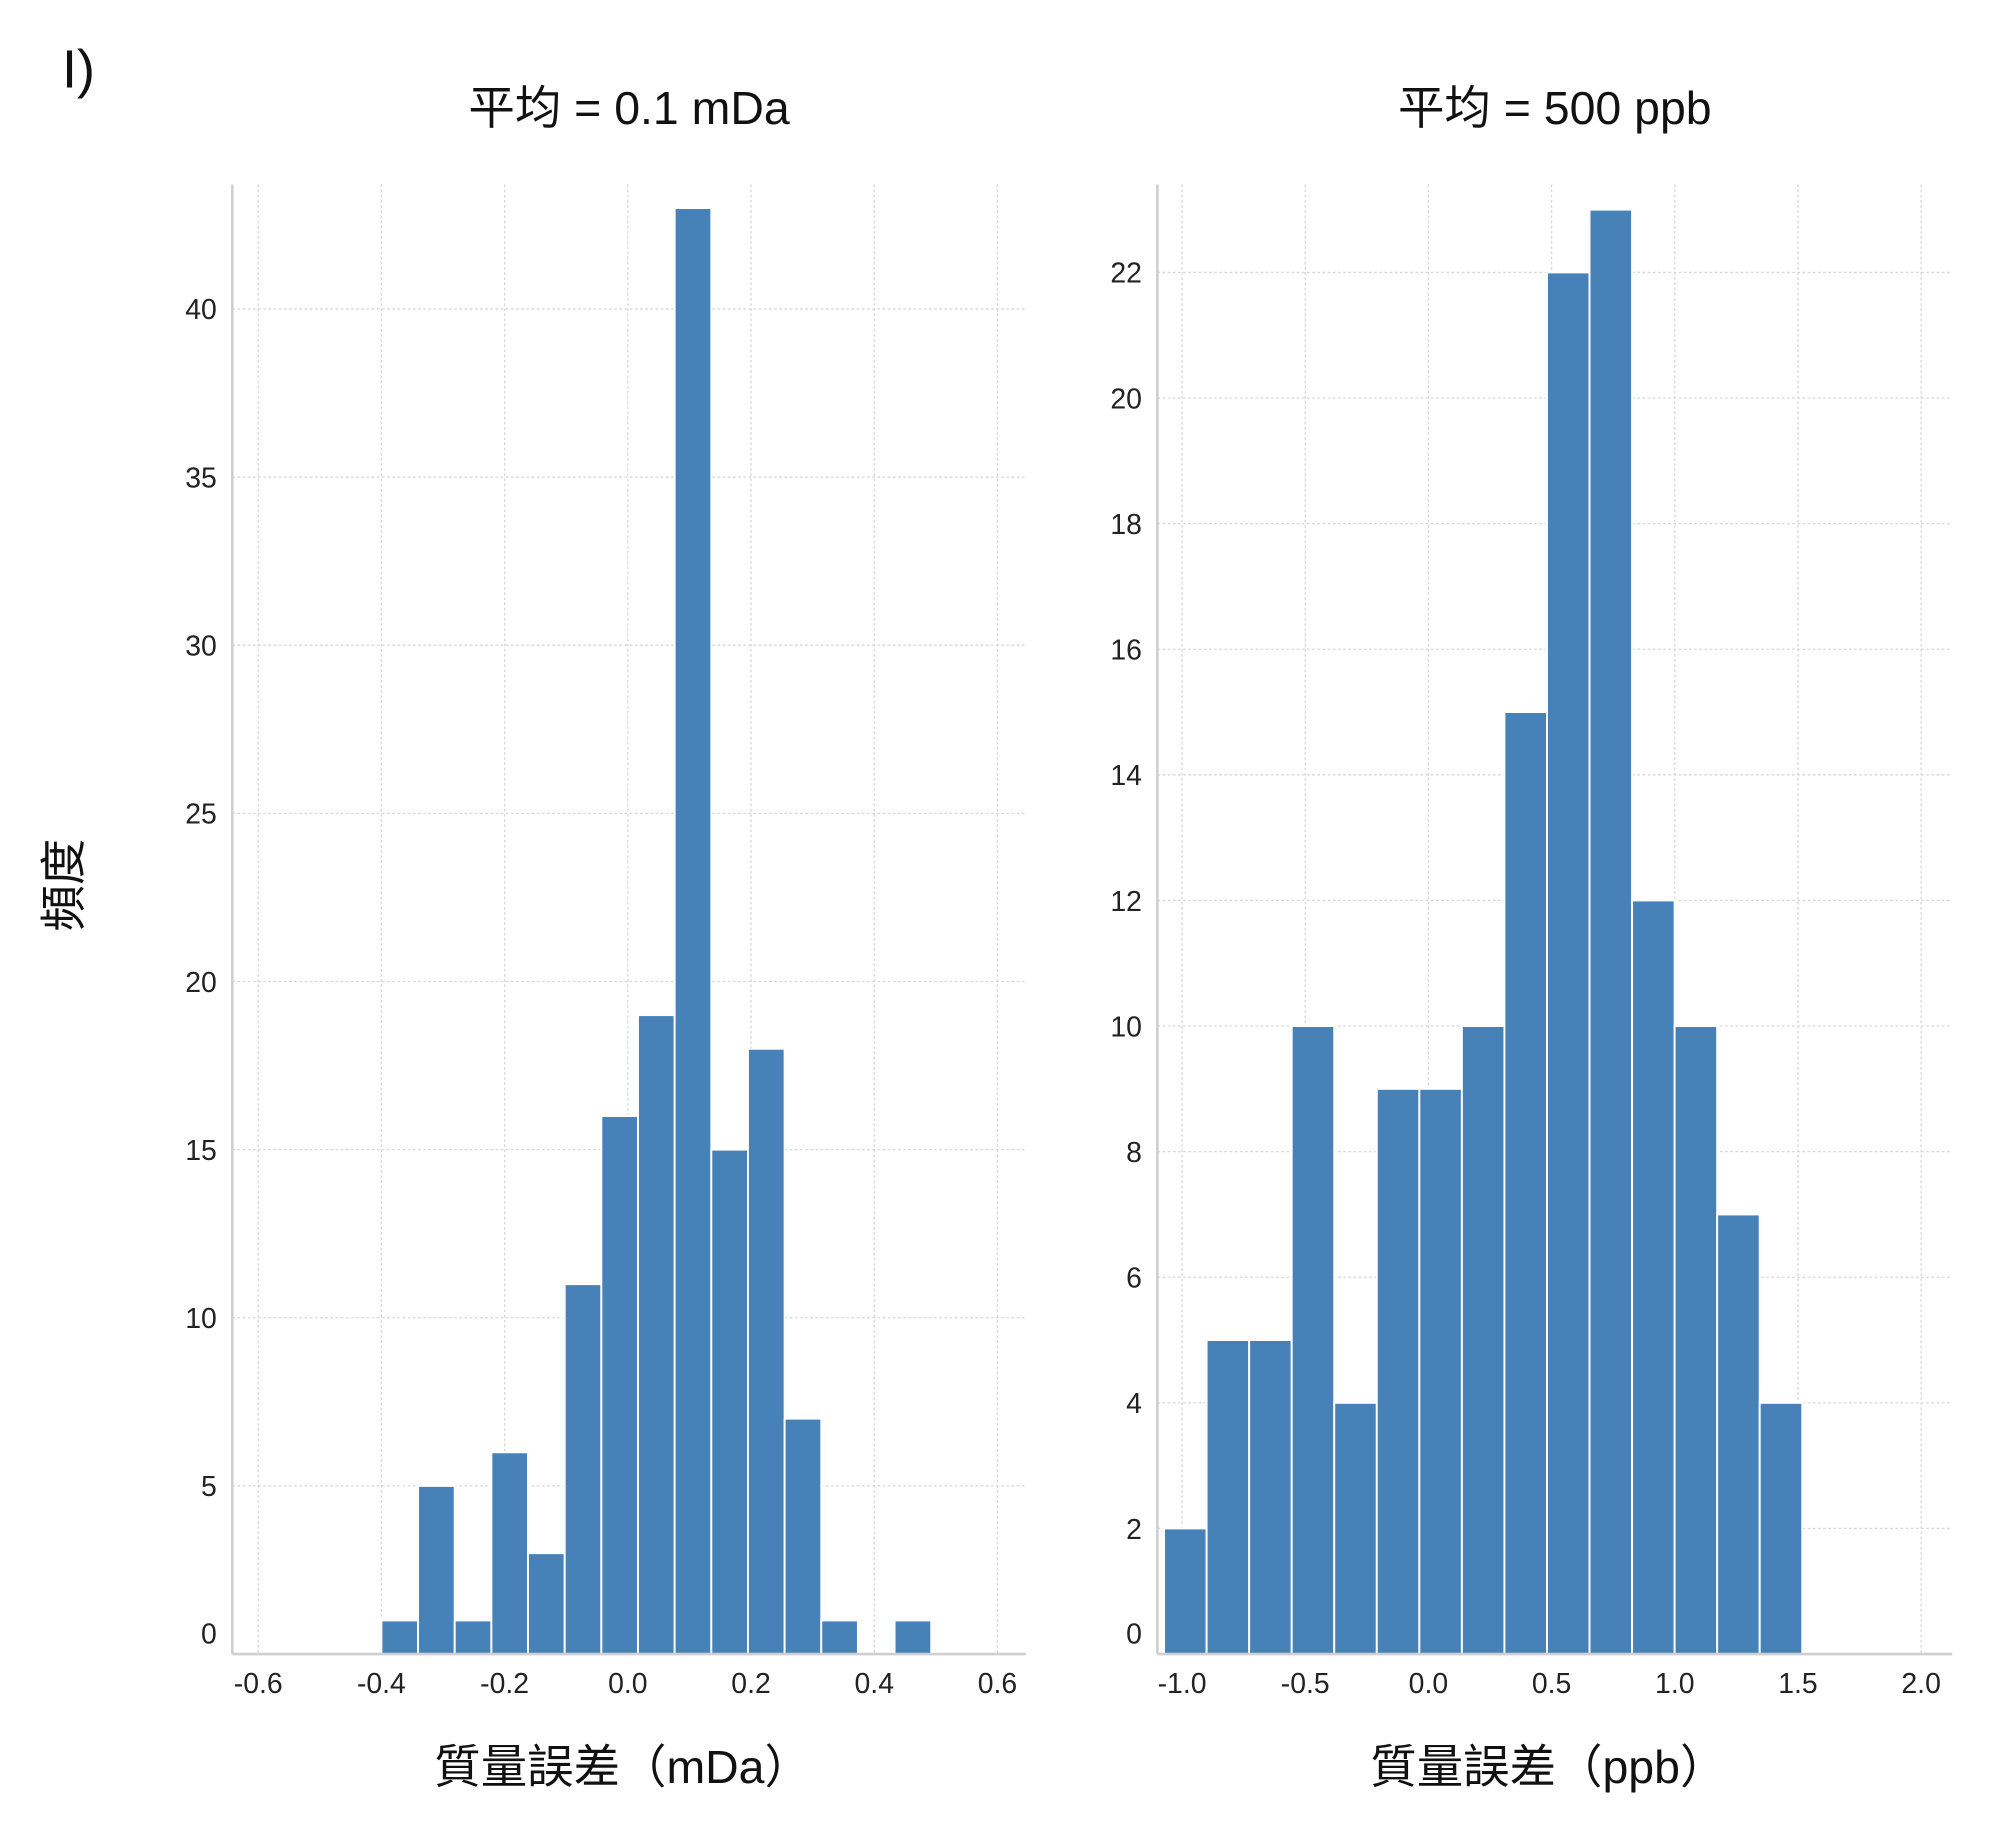 This screenshot has width=2000, height=1845. What do you see at coordinates (1920, 1684) in the screenshot?
I see `x-tick-label: 2.0` at bounding box center [1920, 1684].